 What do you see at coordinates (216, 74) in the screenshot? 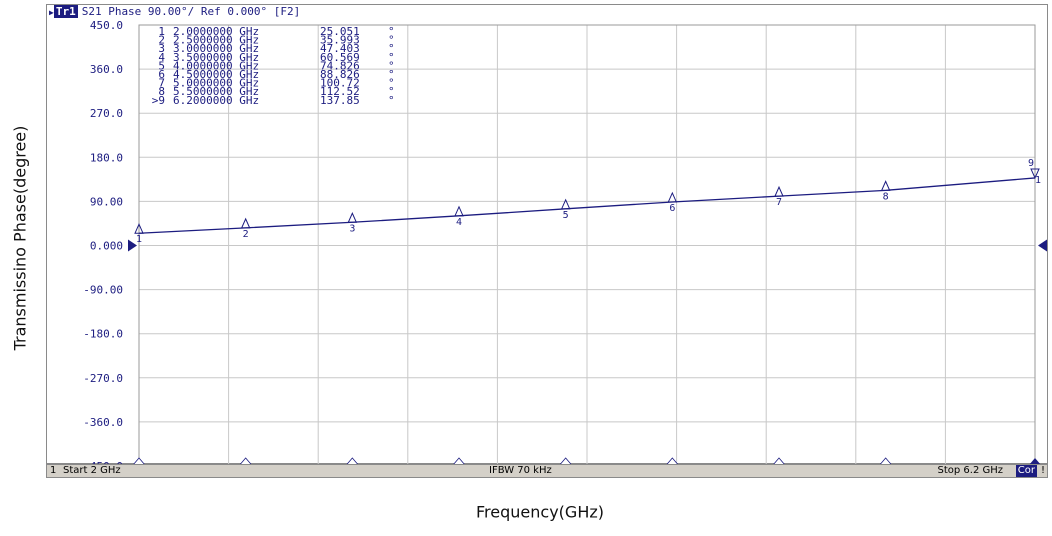
I see `marker-table-frequency: 4.5000000 GHz` at bounding box center [216, 74].